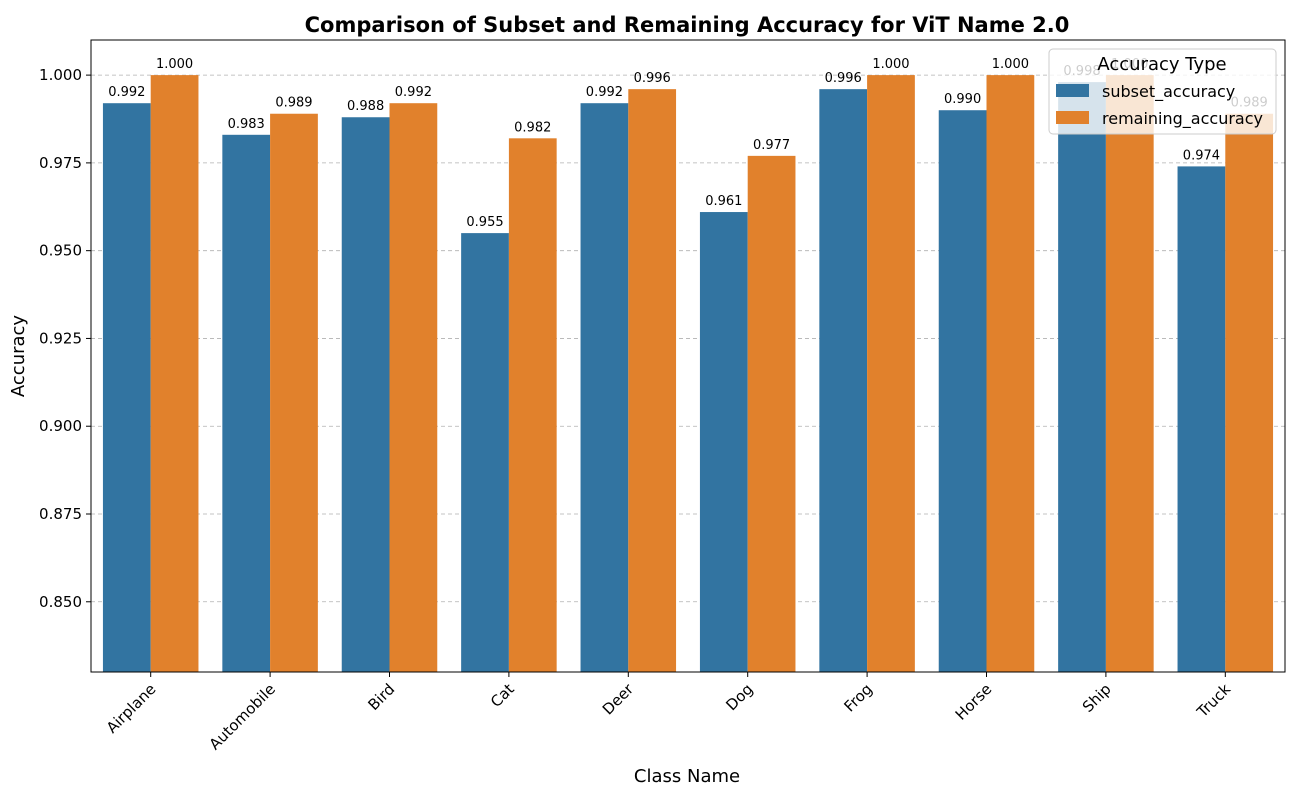  What do you see at coordinates (974, 702) in the screenshot?
I see `x-tick-label: Horse` at bounding box center [974, 702].